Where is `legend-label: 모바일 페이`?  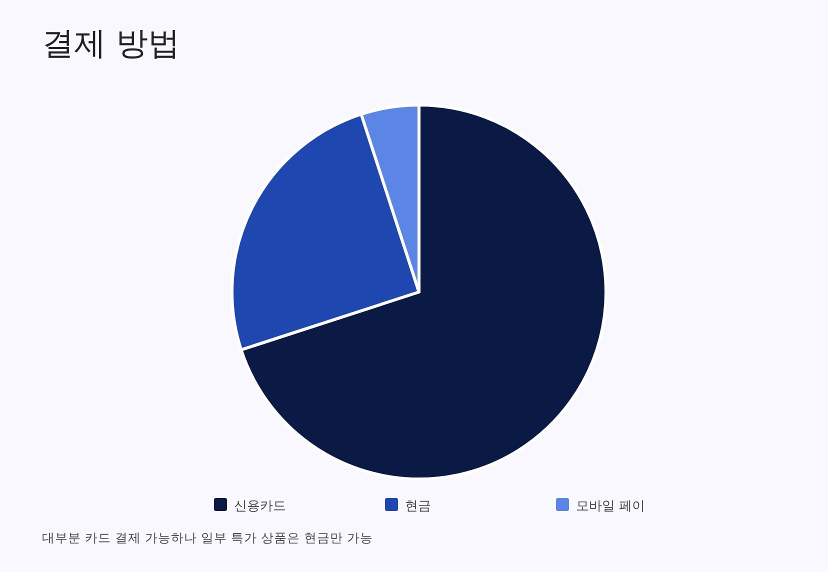 legend-label: 모바일 페이 is located at coordinates (611, 506).